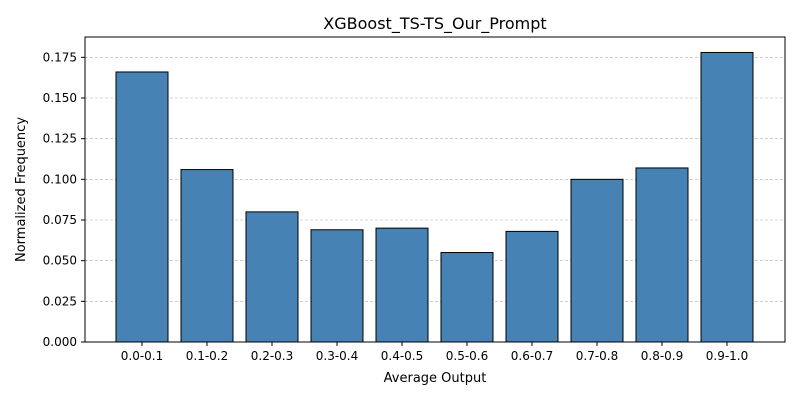 The width and height of the screenshot is (800, 400). Describe the element at coordinates (60, 139) in the screenshot. I see `y-tick-label: 0.125` at that location.